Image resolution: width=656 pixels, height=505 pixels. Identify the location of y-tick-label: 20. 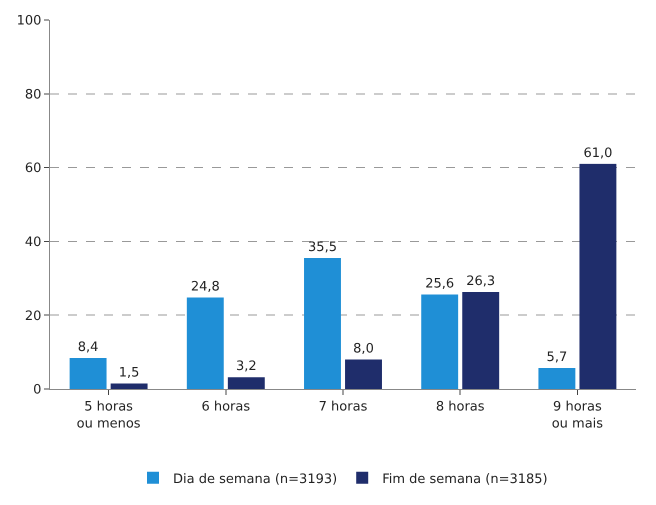
(33, 316).